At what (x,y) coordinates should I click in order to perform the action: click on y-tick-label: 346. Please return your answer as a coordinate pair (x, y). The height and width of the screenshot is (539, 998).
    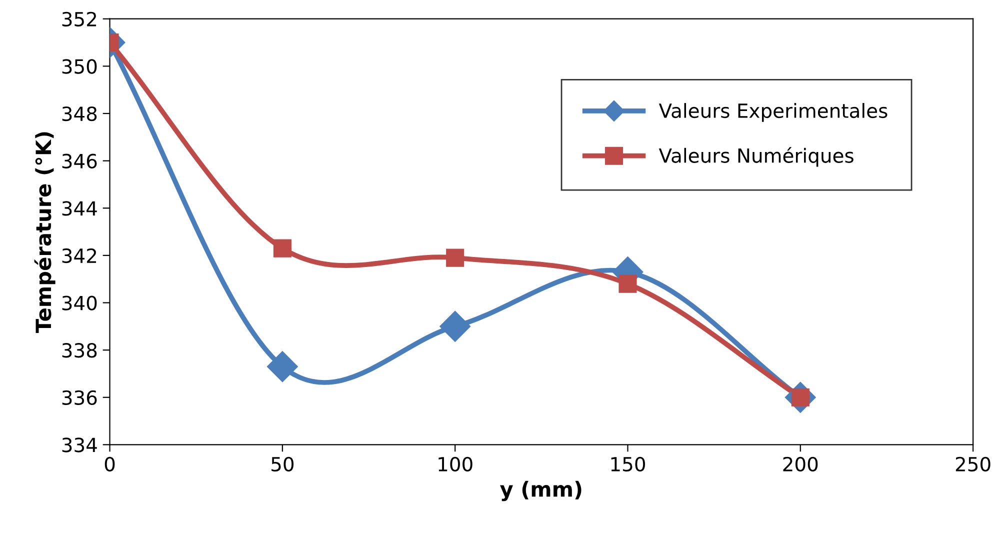
    Looking at the image, I should click on (79, 161).